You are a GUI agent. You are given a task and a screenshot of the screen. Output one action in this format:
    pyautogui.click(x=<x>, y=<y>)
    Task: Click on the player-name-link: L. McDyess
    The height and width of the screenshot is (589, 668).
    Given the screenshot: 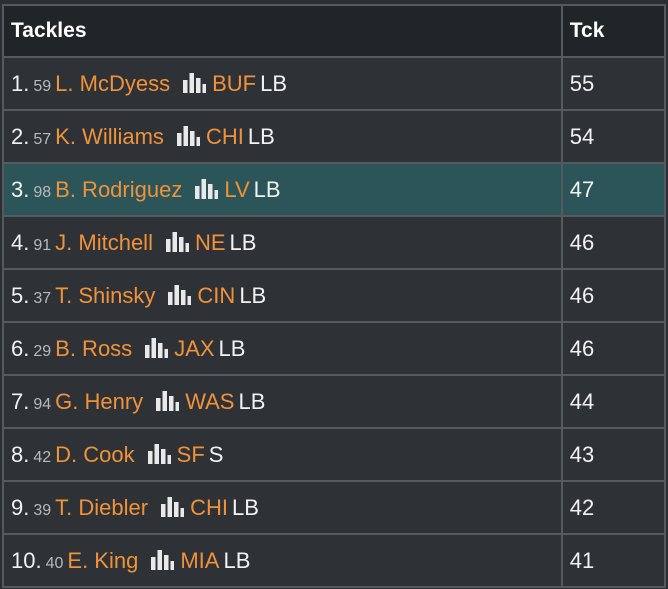 What is the action you would take?
    pyautogui.click(x=113, y=83)
    